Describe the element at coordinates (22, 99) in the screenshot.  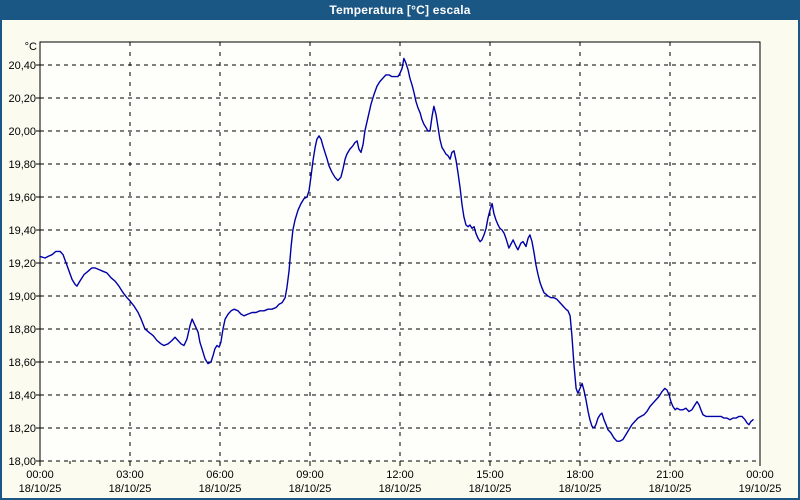
I see `y-tick-label: 20,20` at that location.